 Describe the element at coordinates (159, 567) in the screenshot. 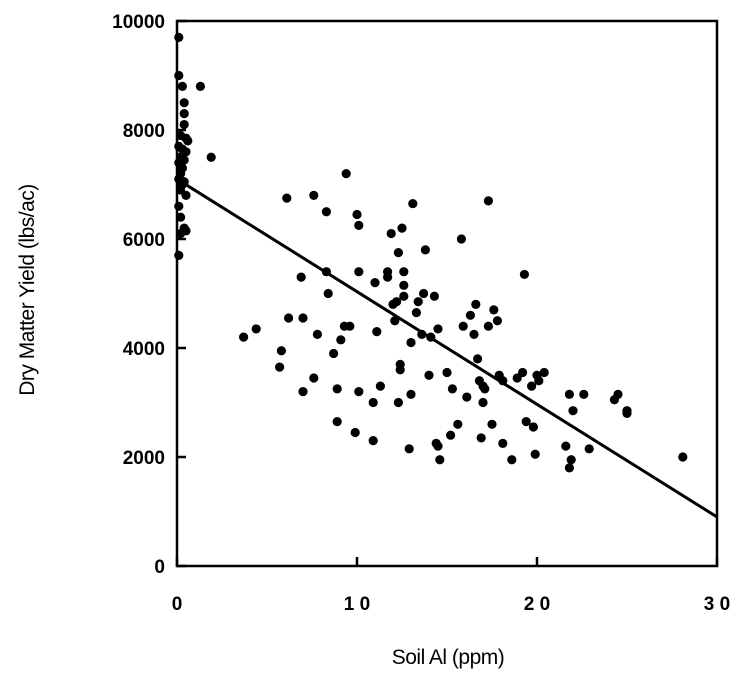

I see `y-tick-label: 0` at that location.